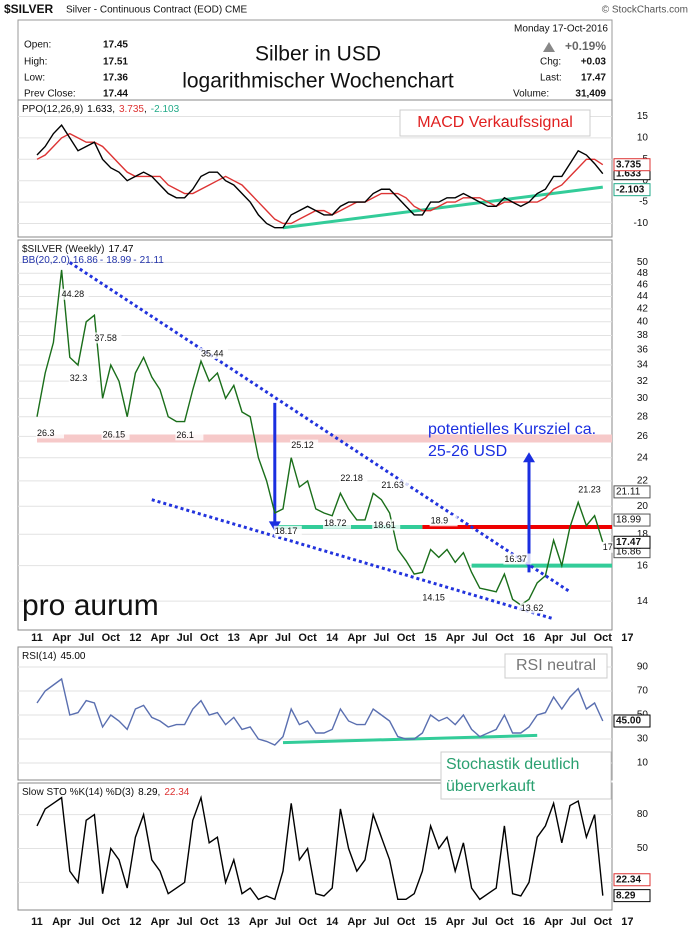 This screenshot has width=692, height=941. Describe the element at coordinates (515, 559) in the screenshot. I see `extreme-label: 16.37` at that location.